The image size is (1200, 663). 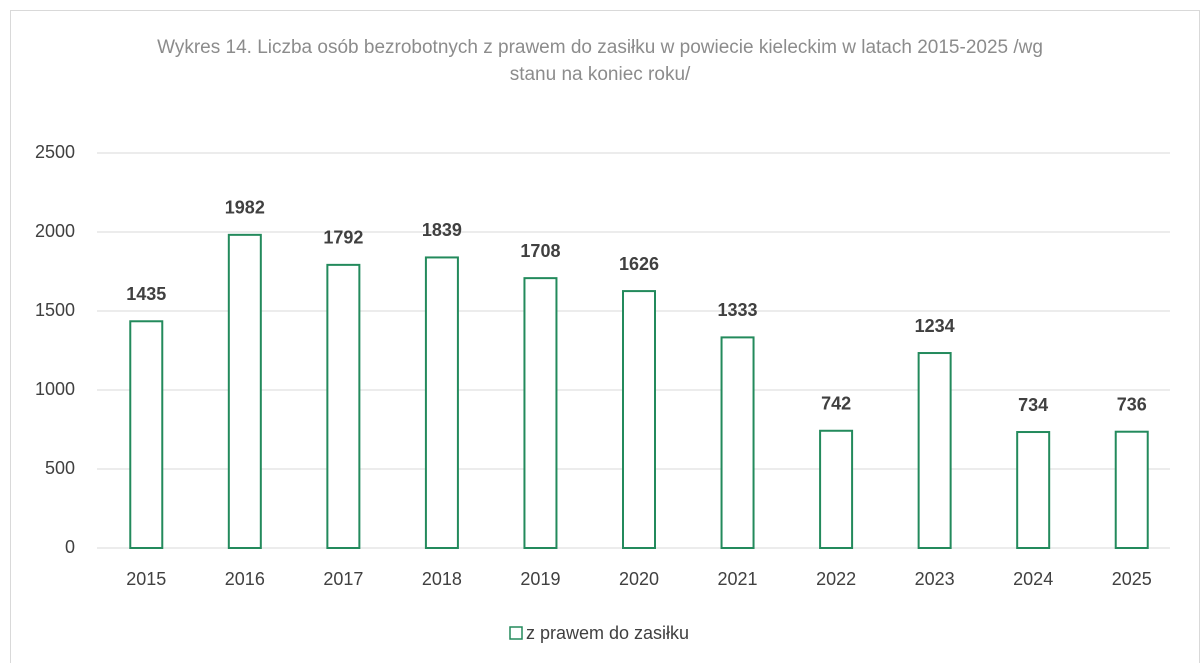 What do you see at coordinates (639, 264) in the screenshot?
I see `data-label: 1626` at bounding box center [639, 264].